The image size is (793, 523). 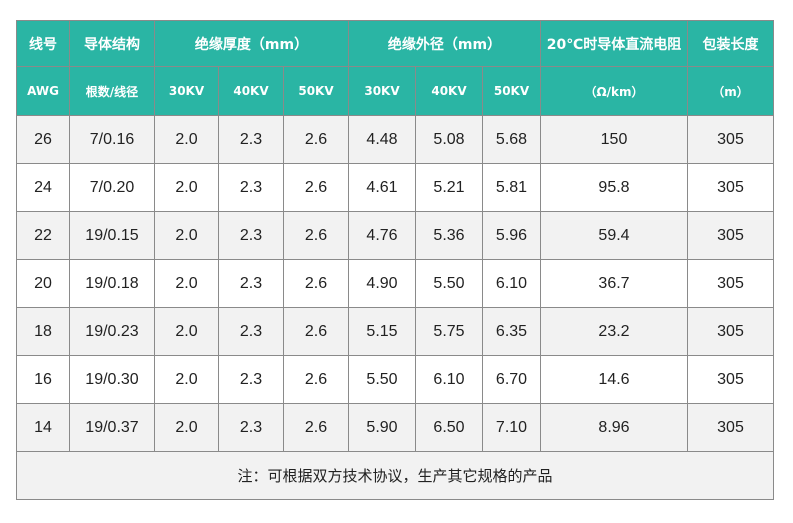 I want to click on cell-od-50kv: 7.10, so click(x=511, y=427).